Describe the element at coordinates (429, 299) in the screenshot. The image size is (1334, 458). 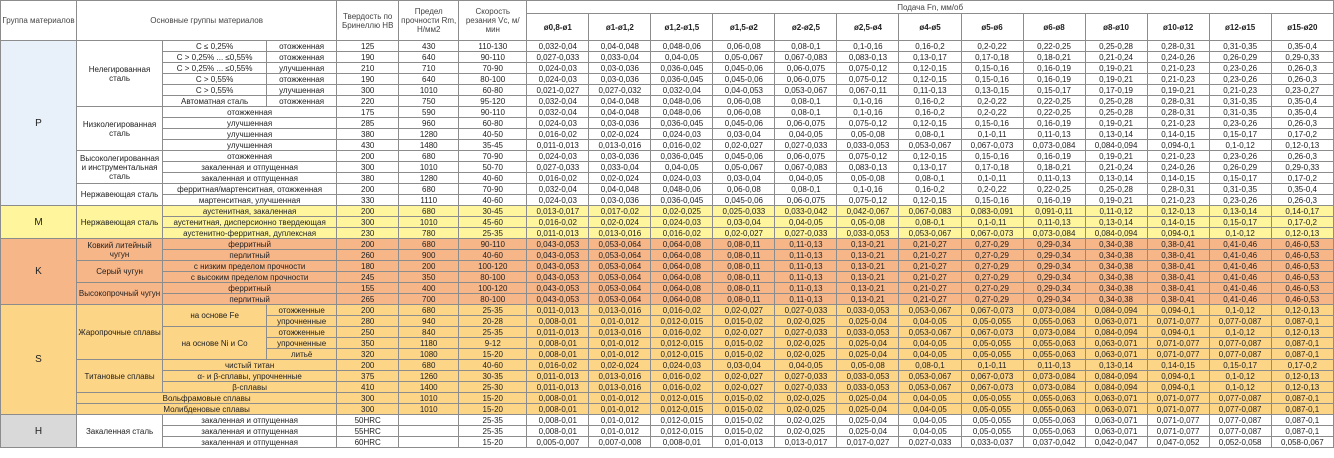
I see `strength: 700` at that location.